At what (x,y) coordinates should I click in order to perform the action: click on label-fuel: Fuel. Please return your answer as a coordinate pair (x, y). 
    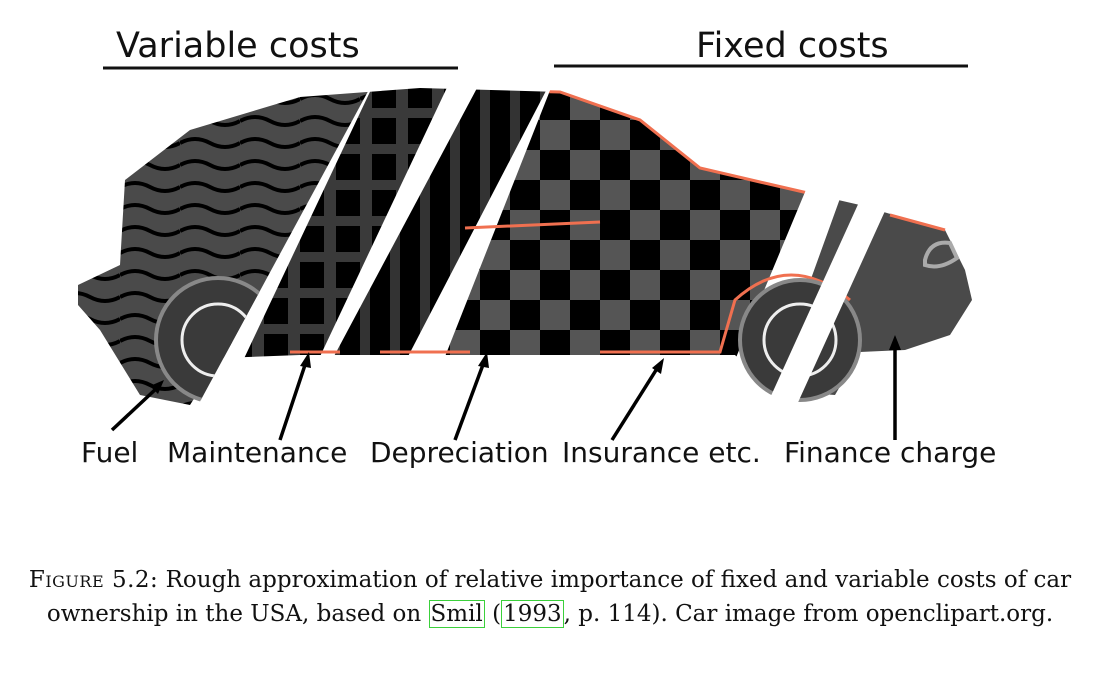
    Looking at the image, I should click on (110, 452).